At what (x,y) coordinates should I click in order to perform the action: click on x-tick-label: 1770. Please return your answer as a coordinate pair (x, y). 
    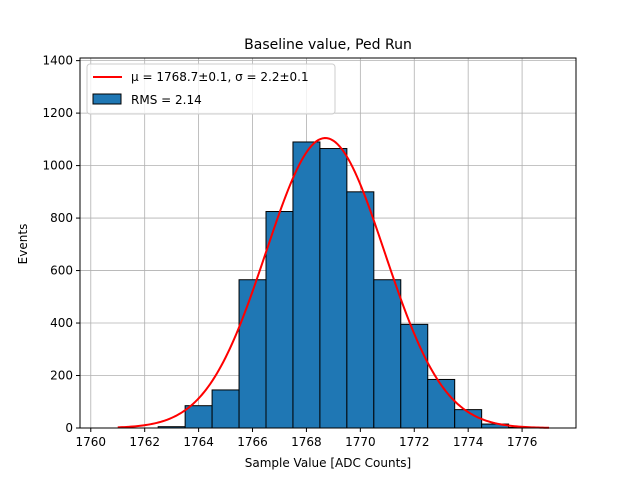
    Looking at the image, I should click on (360, 442).